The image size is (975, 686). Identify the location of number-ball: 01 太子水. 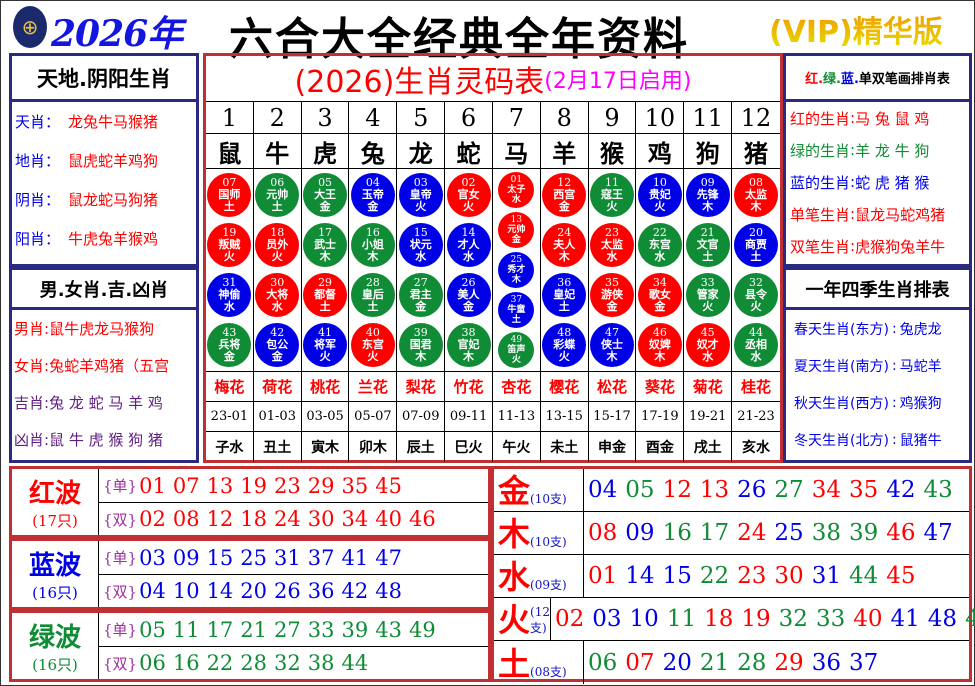
(516, 190).